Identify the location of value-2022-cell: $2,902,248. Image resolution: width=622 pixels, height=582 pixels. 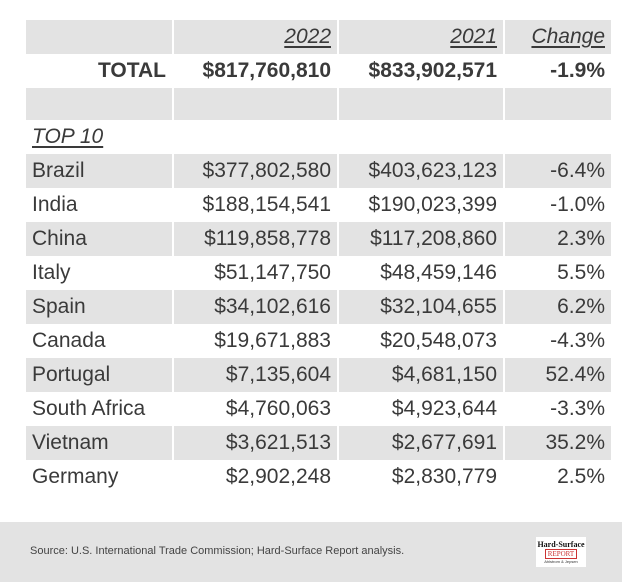
(278, 476).